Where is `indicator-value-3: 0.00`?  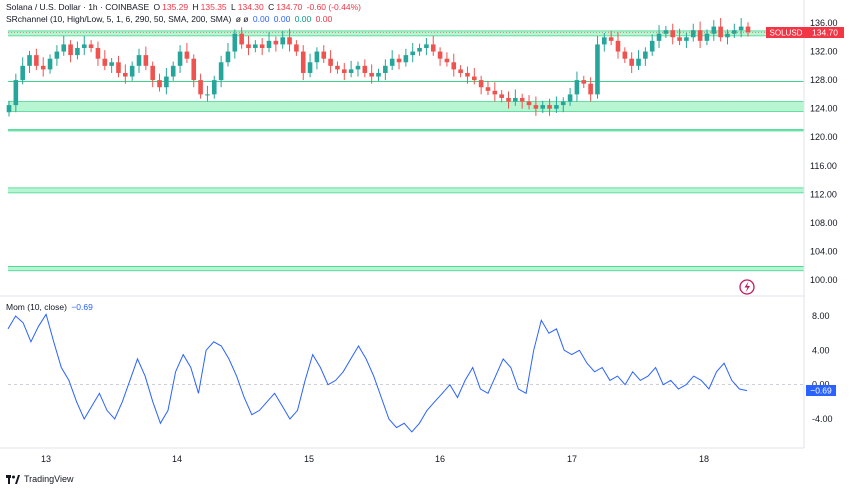
indicator-value-3: 0.00 is located at coordinates (303, 19).